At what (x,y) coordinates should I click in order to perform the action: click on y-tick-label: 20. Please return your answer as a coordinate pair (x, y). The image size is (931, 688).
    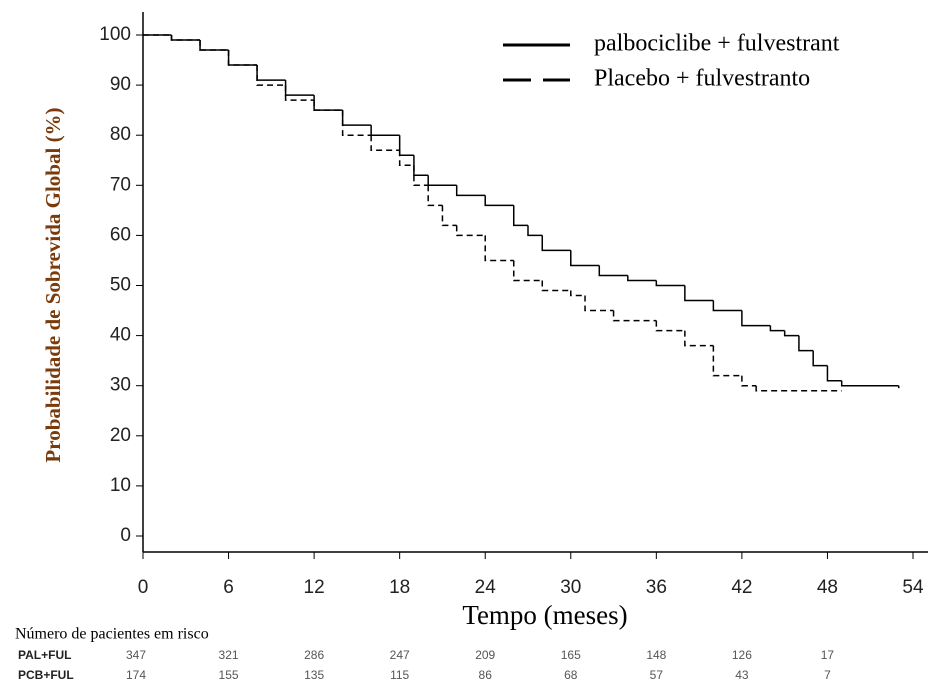
    Looking at the image, I should click on (120, 435).